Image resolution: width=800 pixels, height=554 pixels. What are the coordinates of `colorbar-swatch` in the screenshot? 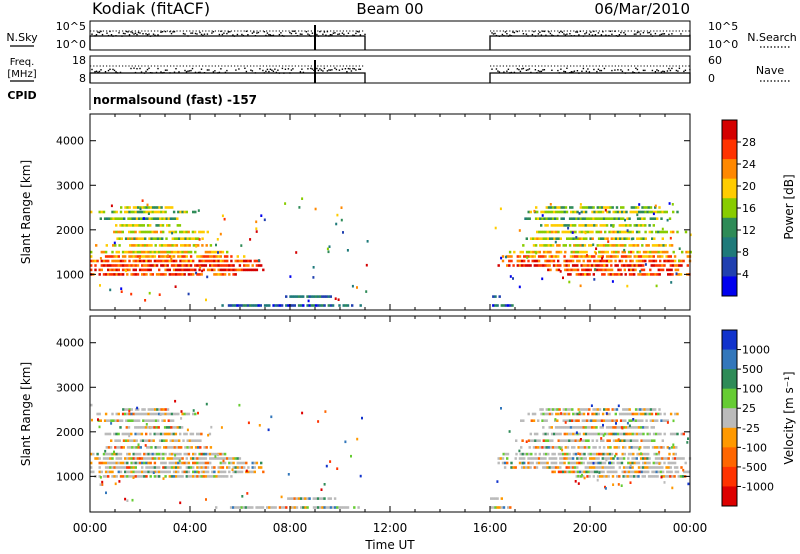 It's located at (729, 476).